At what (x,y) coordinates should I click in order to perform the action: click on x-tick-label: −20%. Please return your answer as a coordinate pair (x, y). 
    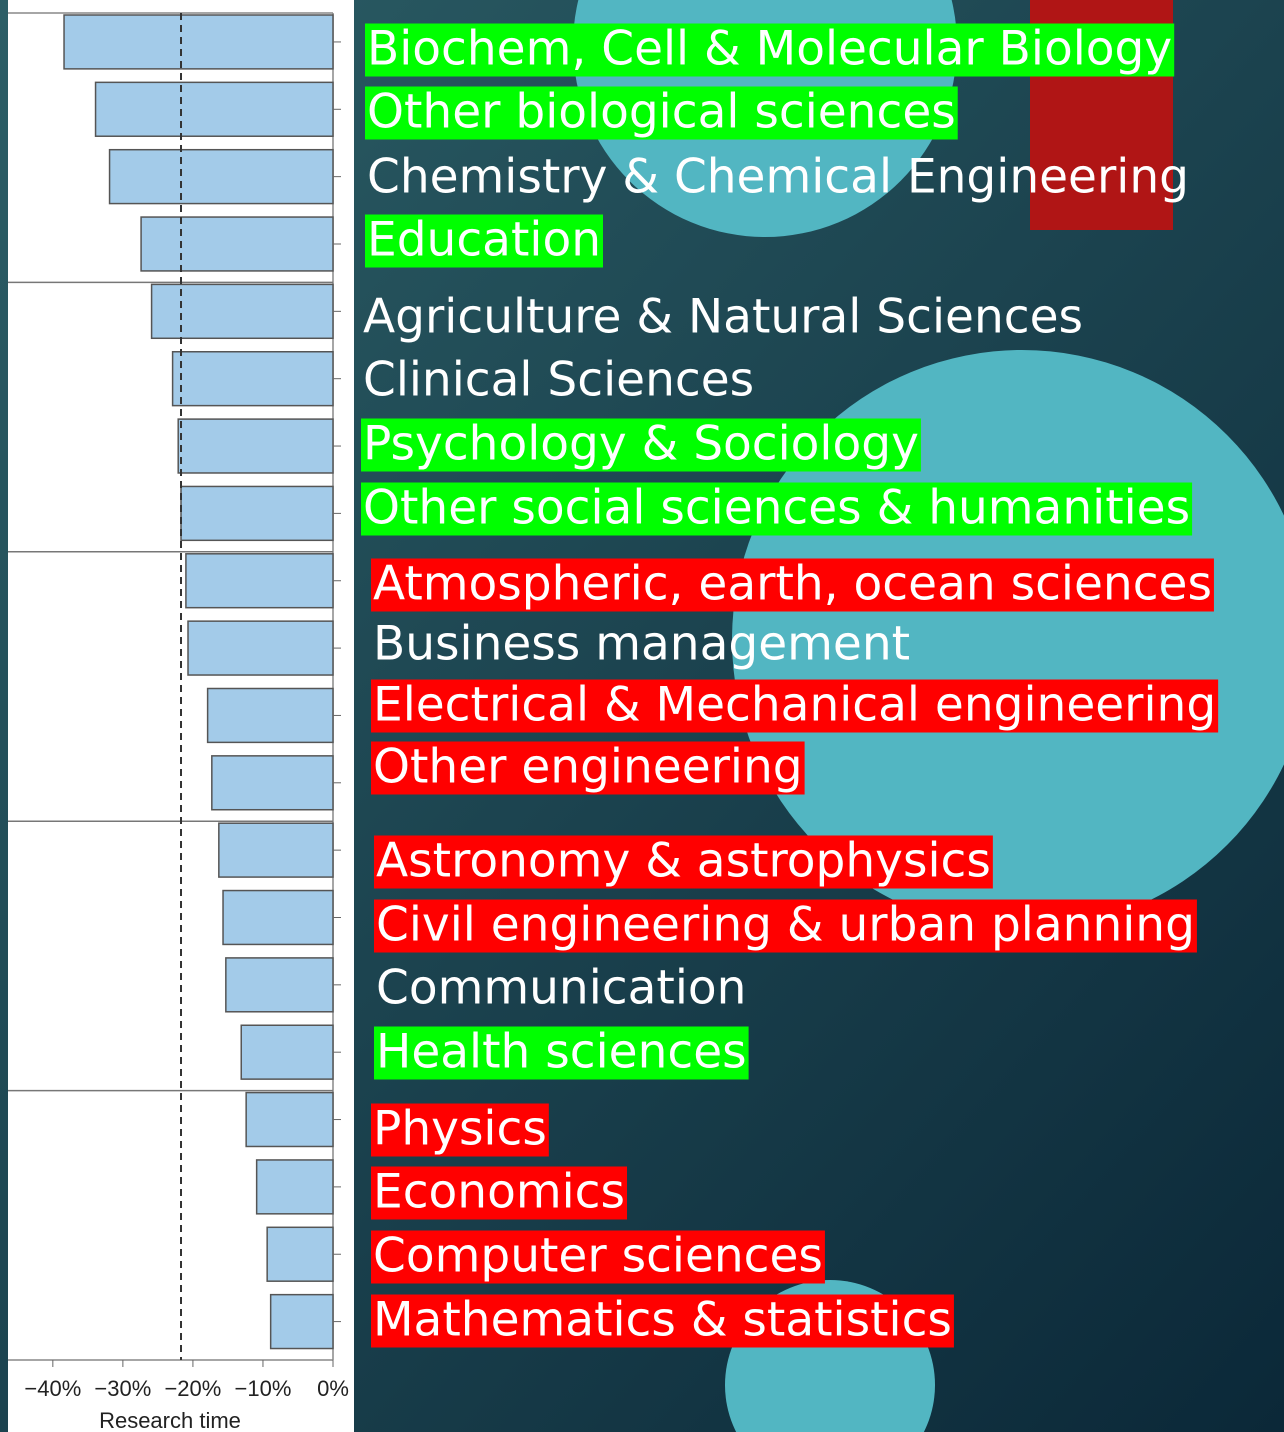
    Looking at the image, I should click on (192, 1388).